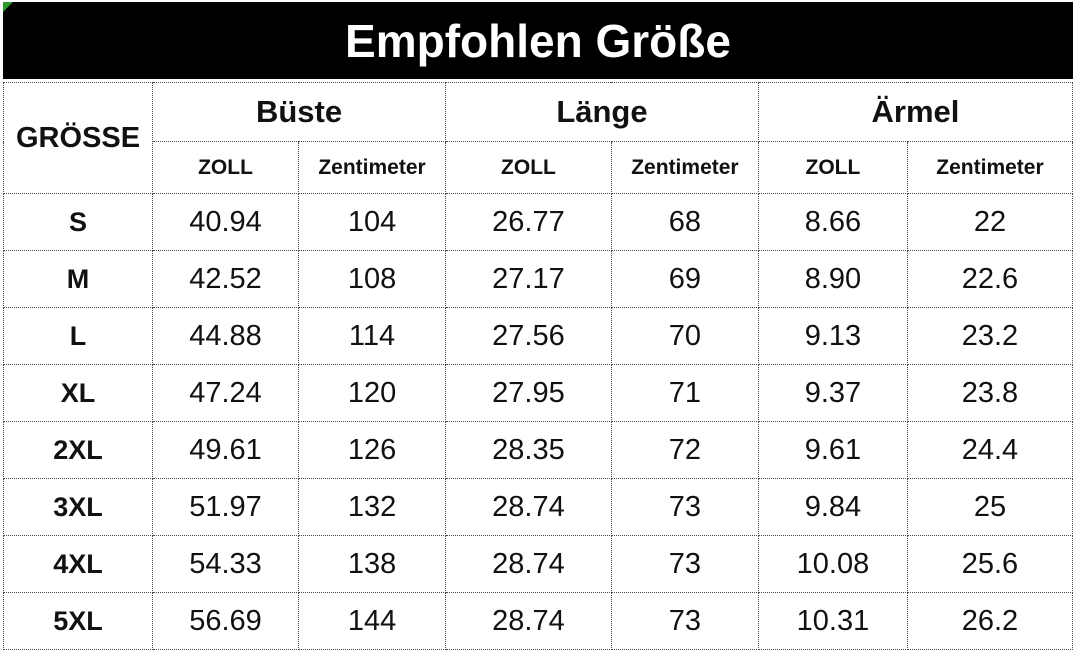  What do you see at coordinates (684, 450) in the screenshot?
I see `value-length-cm: 72` at bounding box center [684, 450].